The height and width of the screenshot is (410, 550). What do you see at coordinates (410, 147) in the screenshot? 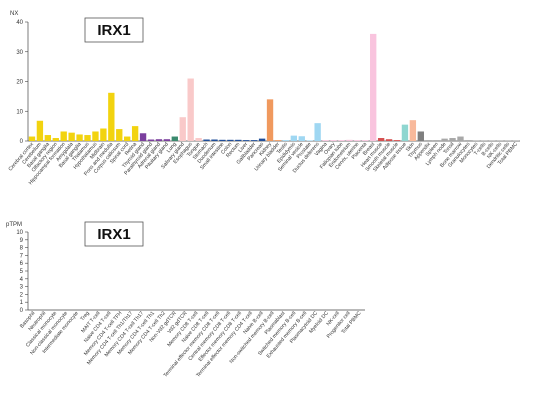
I see `x-tick-label: Skin` at bounding box center [410, 147].